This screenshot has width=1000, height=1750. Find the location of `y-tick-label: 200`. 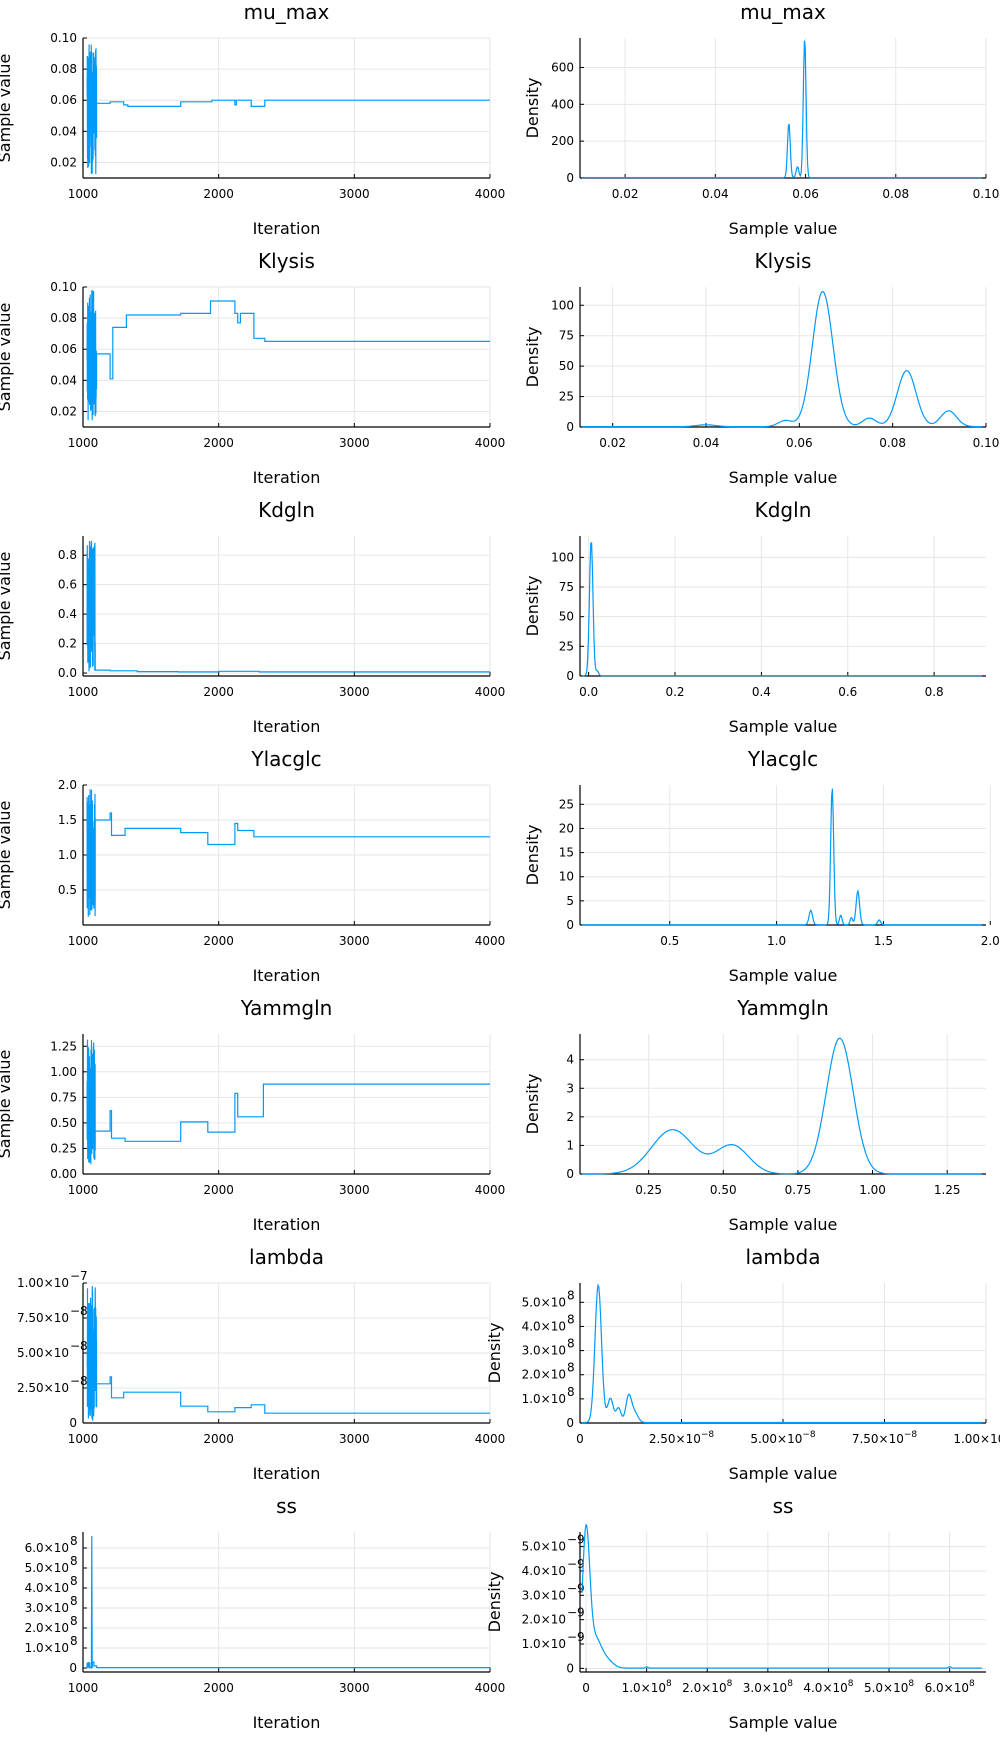

y-tick-label: 200 is located at coordinates (562, 141).